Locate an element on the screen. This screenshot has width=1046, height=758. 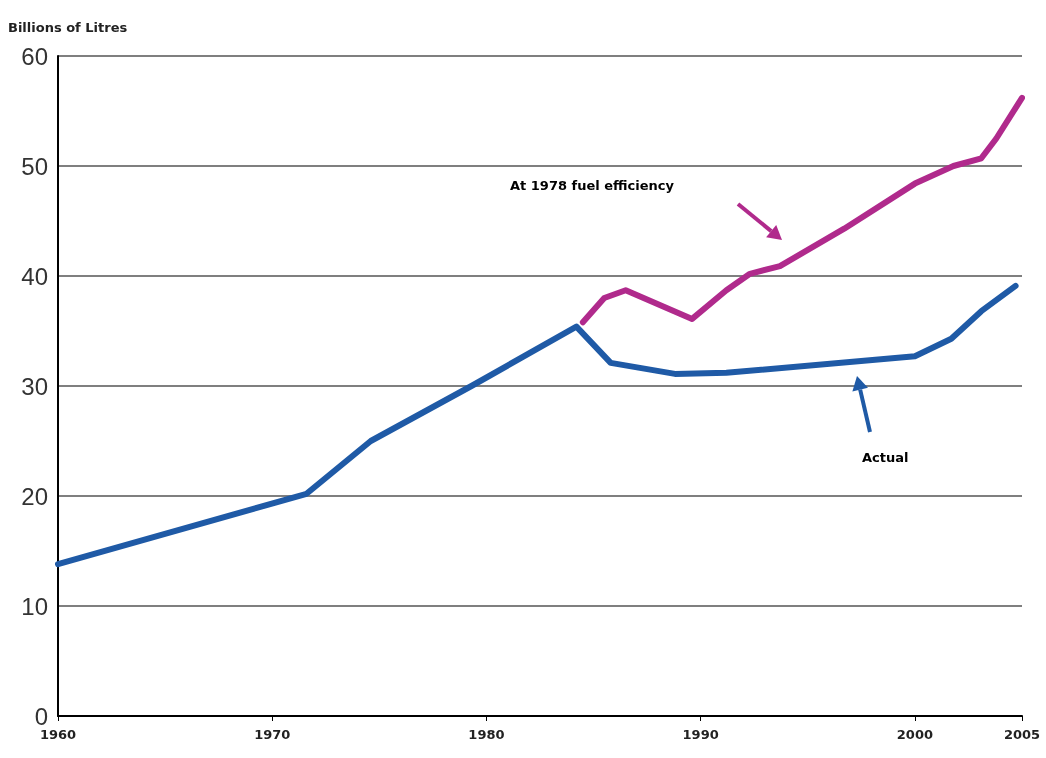
y-tick-label: 50 is located at coordinates (34, 166).